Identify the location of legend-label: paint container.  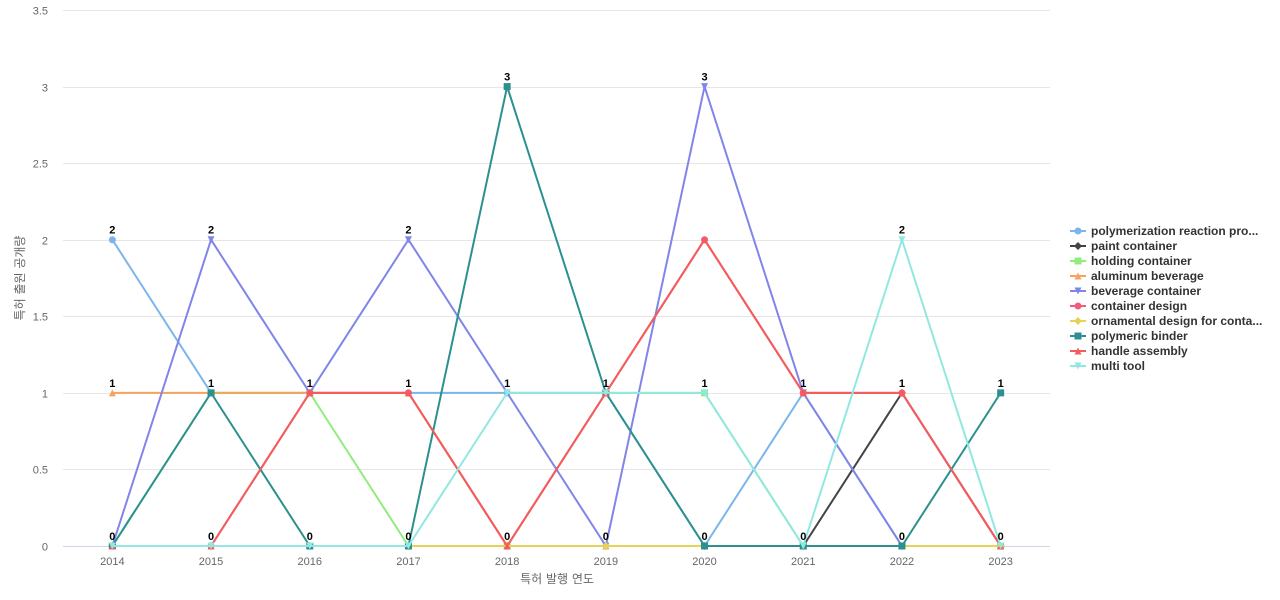
(1134, 246).